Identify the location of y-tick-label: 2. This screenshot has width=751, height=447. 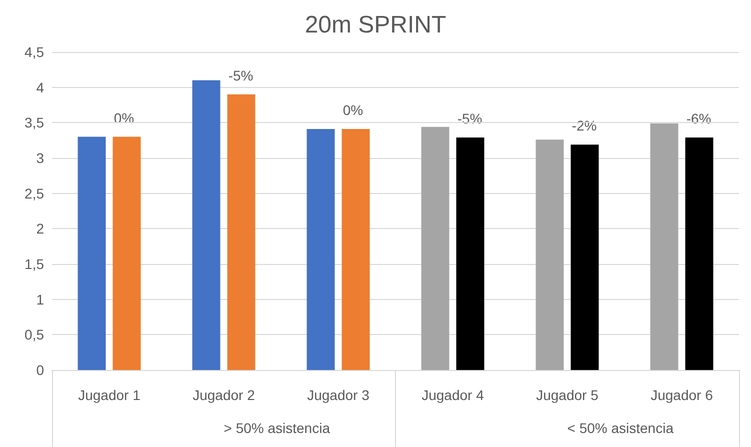
(40, 228).